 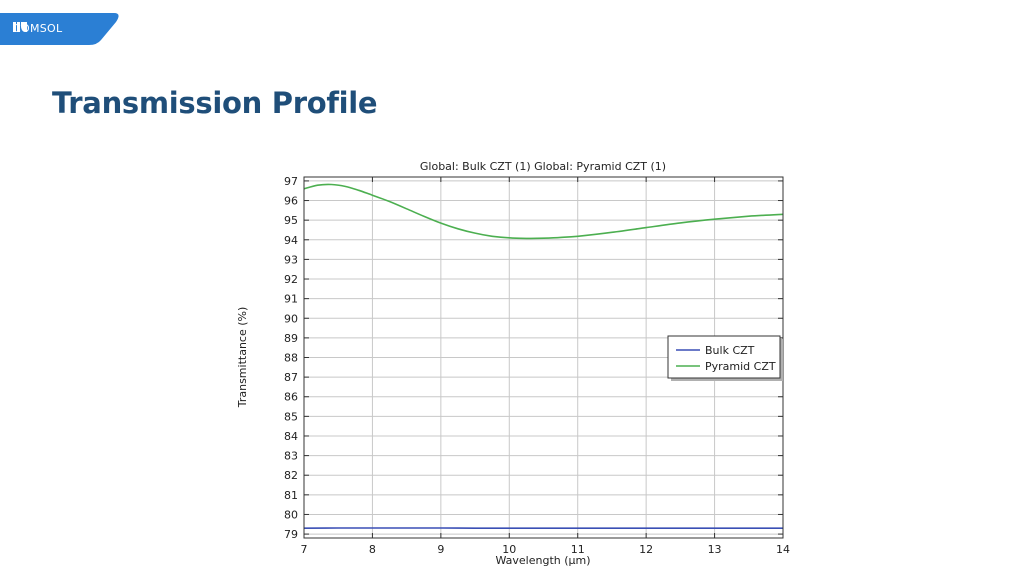 What do you see at coordinates (291, 338) in the screenshot?
I see `y-tick-label: 89` at bounding box center [291, 338].